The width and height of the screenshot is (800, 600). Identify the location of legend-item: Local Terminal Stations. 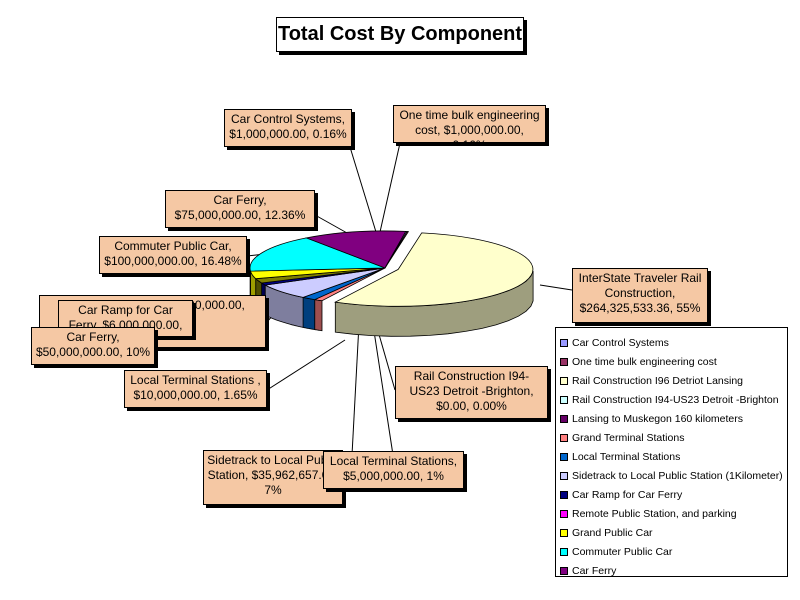
(671, 456).